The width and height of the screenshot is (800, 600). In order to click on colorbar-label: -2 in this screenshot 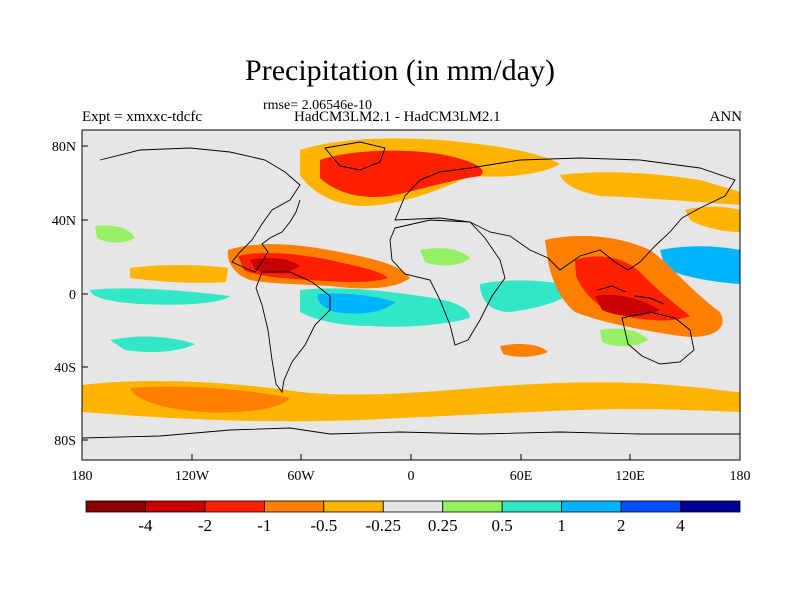, I will do `click(205, 525)`.